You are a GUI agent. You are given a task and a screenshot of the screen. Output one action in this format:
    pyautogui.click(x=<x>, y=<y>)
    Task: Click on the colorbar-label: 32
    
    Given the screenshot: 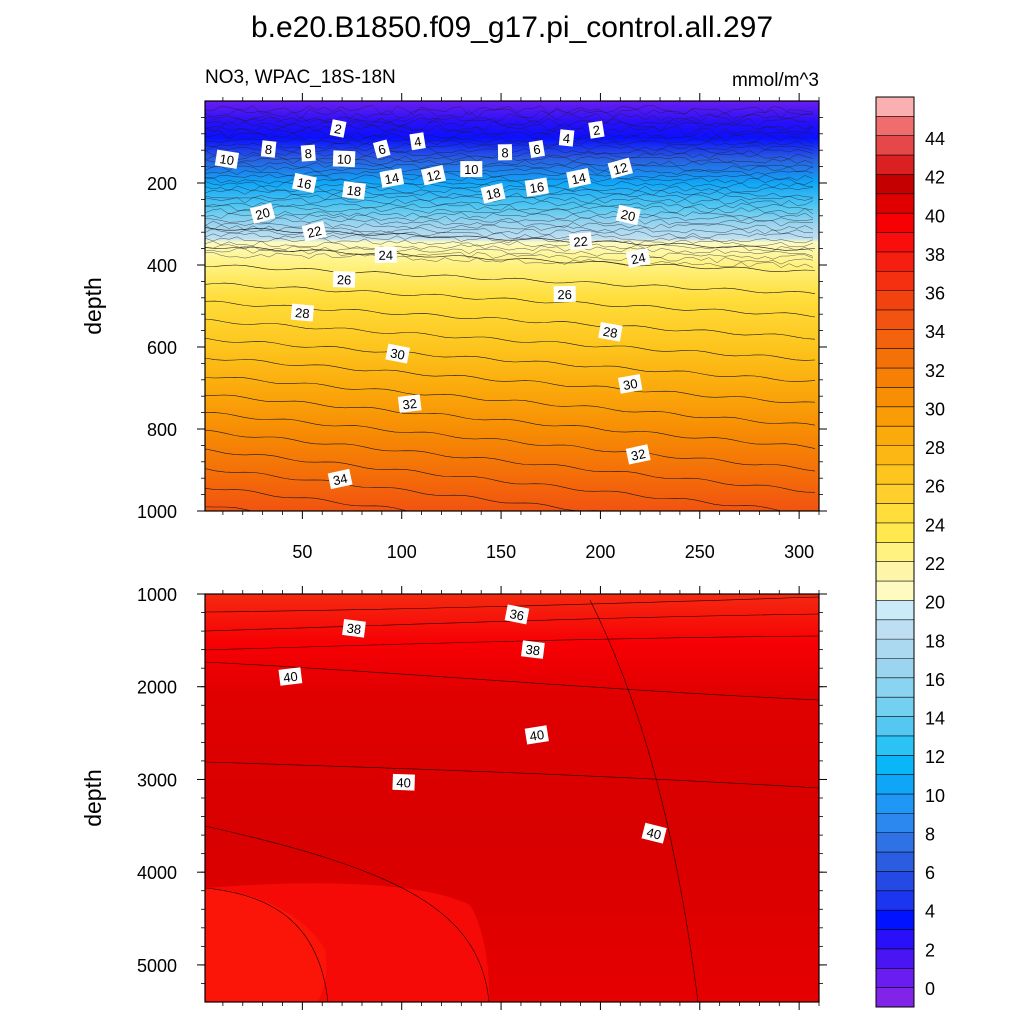 What is the action you would take?
    pyautogui.click(x=935, y=371)
    